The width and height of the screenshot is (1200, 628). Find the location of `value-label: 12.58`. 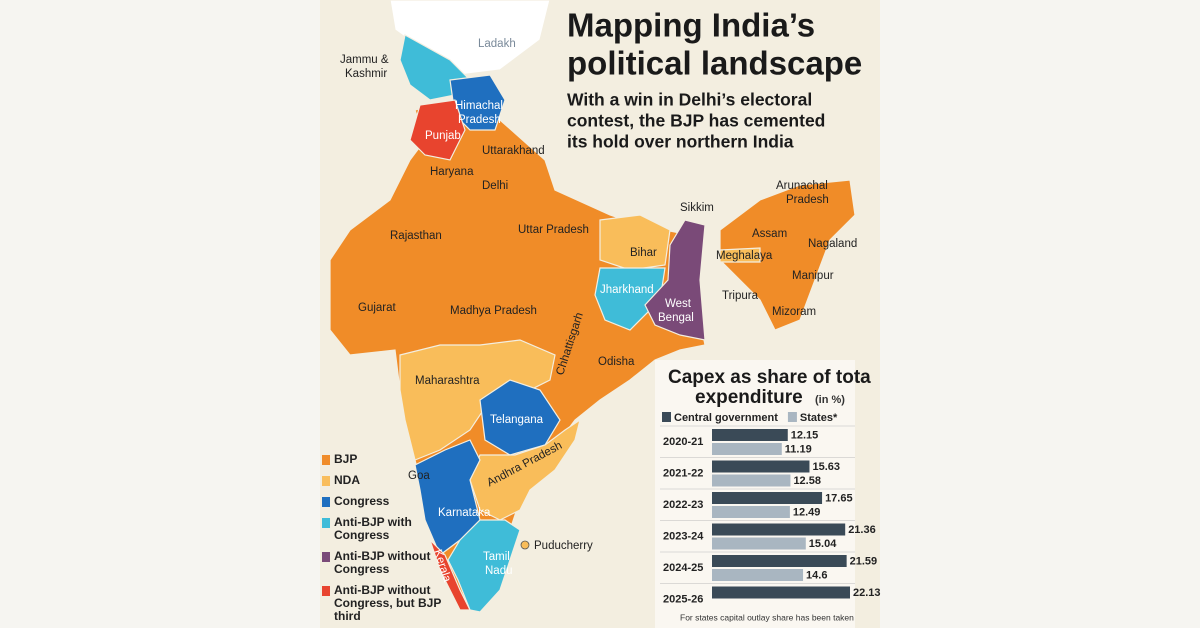

value-label: 12.58 is located at coordinates (807, 481).